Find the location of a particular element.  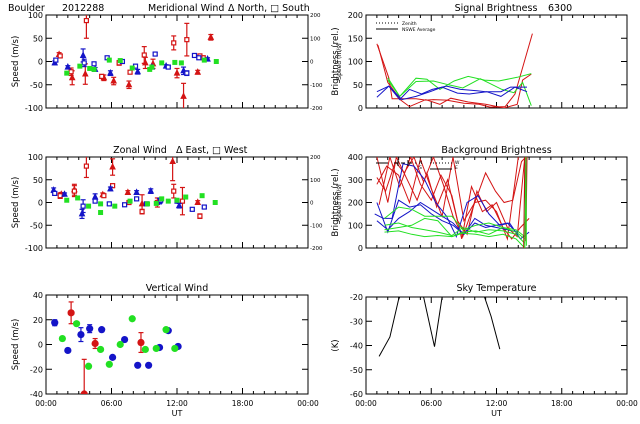

chart-legend-markers: Δ North, □ South is located at coordinates (269, 8).